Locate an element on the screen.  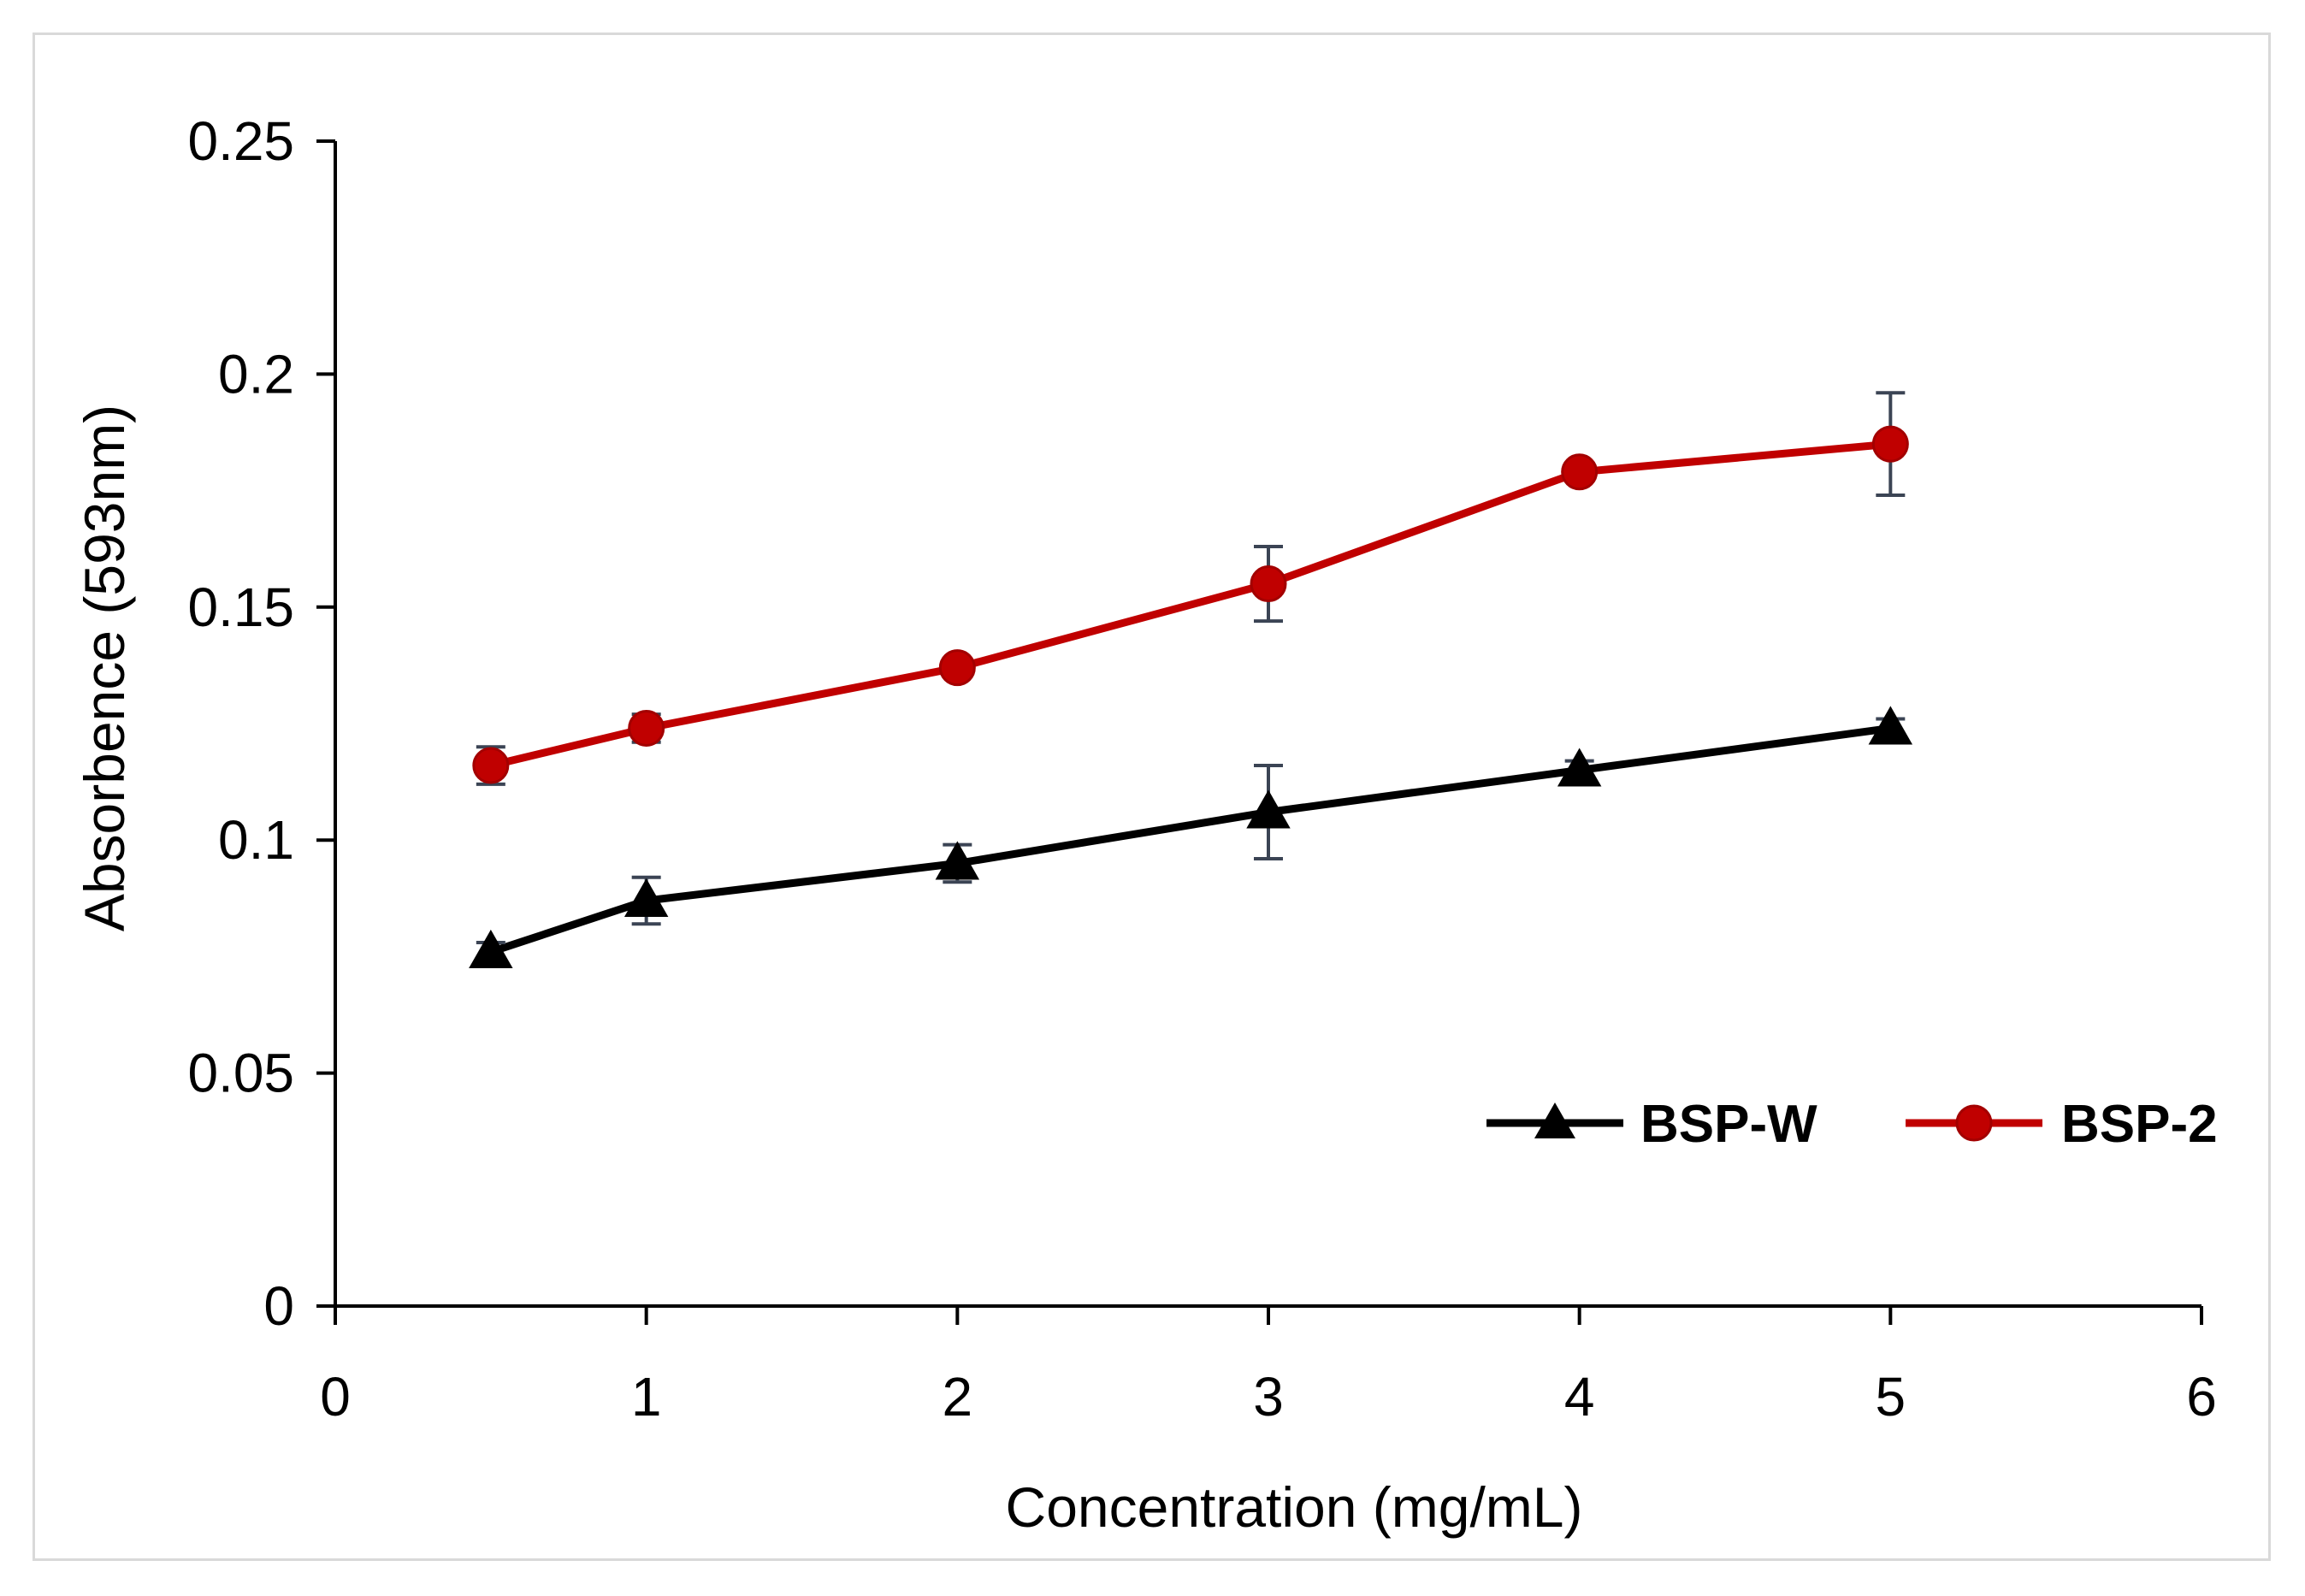
x-tick-label: 4 is located at coordinates (1580, 1397).